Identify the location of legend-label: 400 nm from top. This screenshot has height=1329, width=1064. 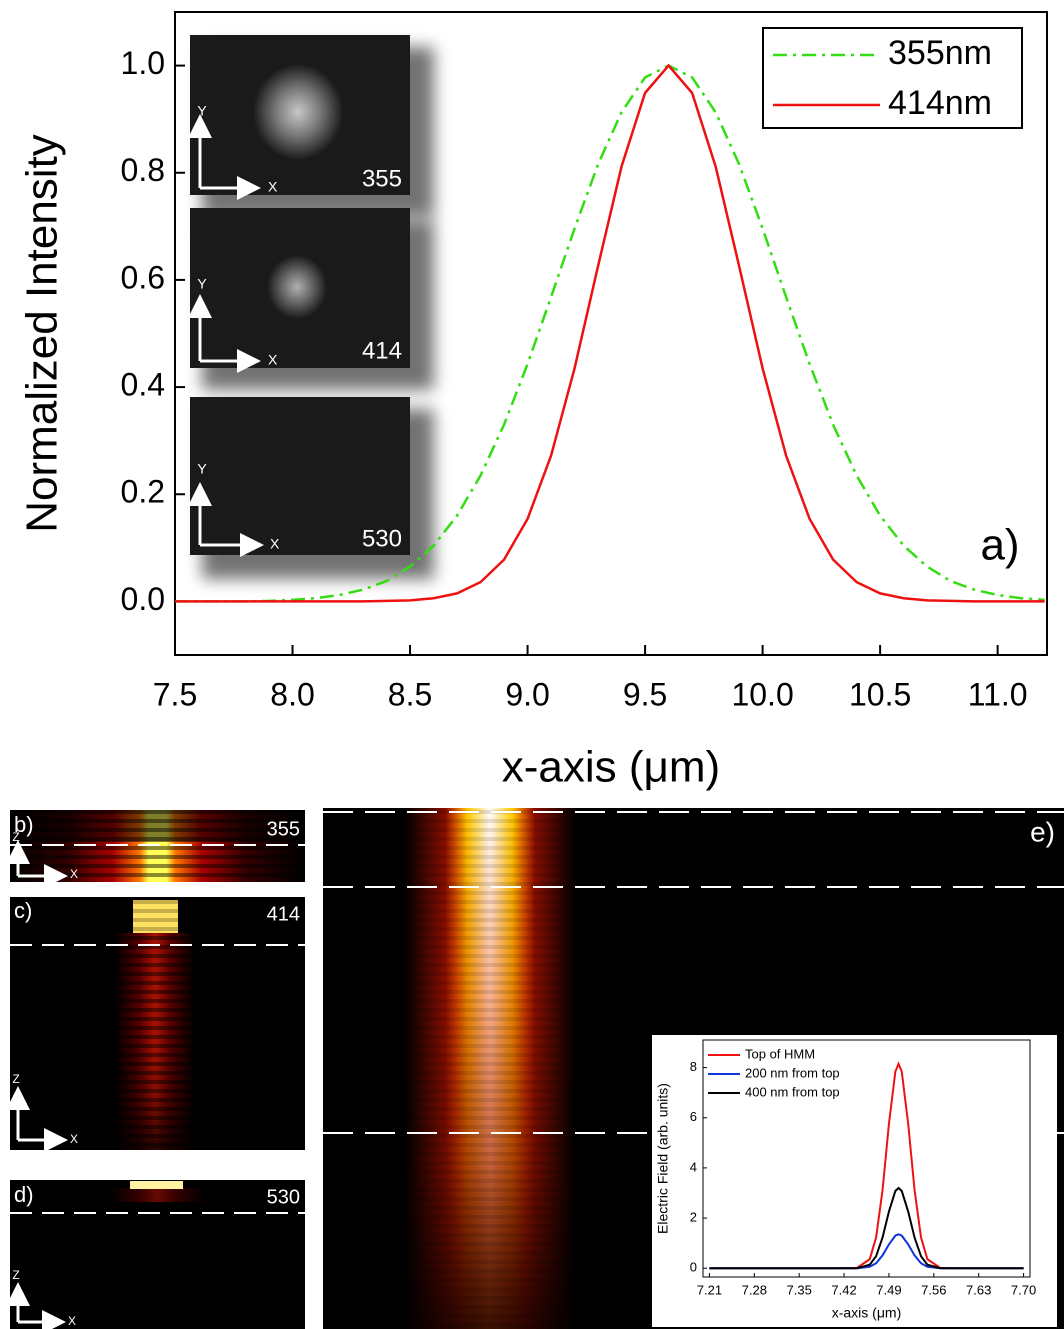
(792, 1091).